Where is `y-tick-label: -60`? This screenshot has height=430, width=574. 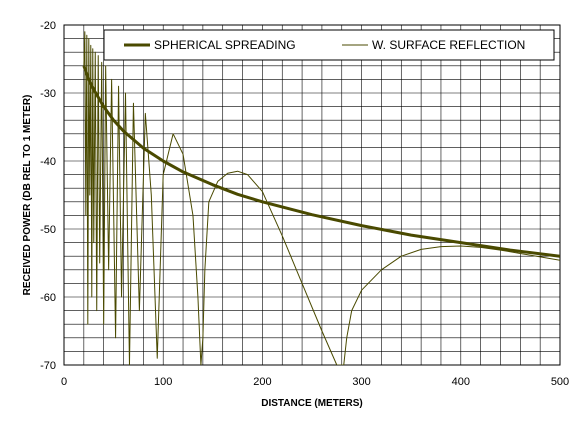
y-tick-label: -60 is located at coordinates (48, 298).